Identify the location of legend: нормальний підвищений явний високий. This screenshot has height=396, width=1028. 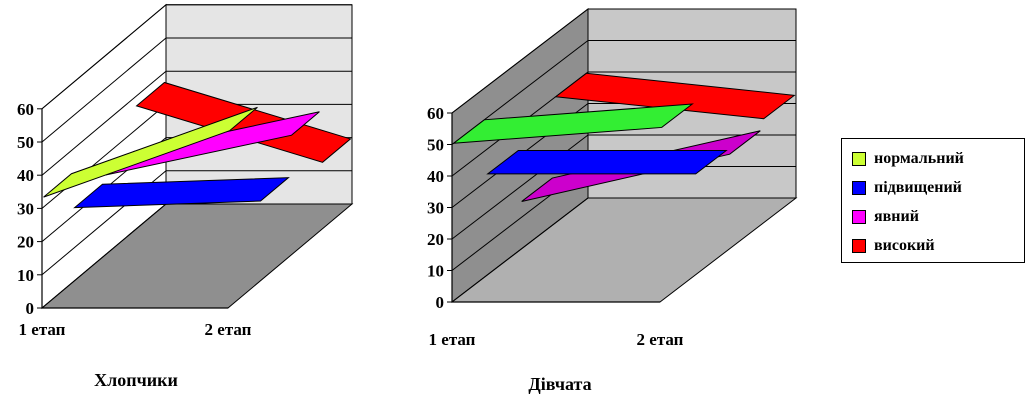
(933, 200).